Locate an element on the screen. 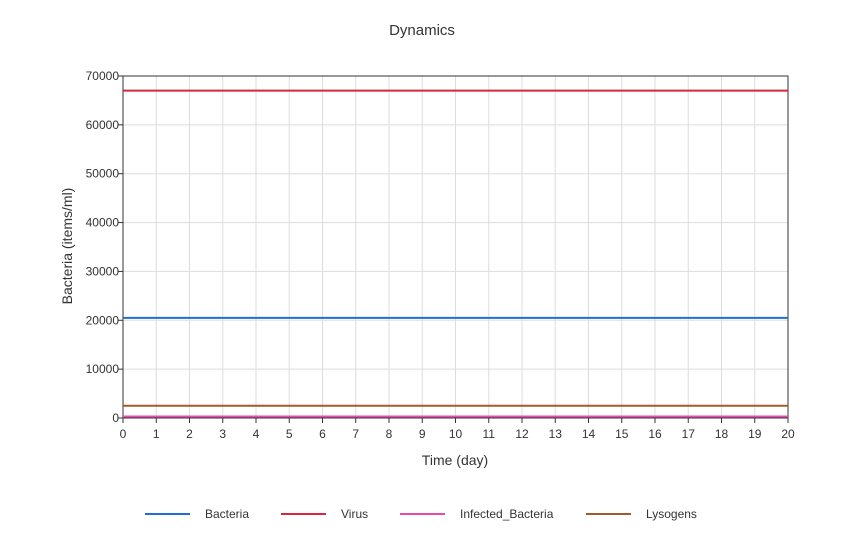 Image resolution: width=844 pixels, height=535 pixels. x-axis-label: Time (day) is located at coordinates (455, 460).